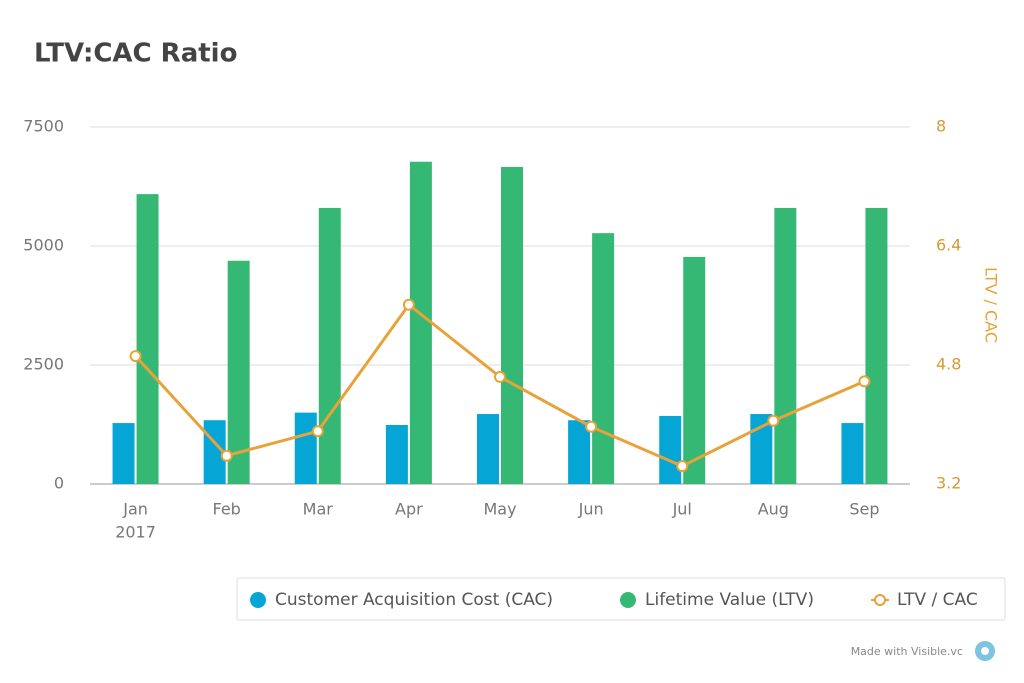 The height and width of the screenshot is (683, 1024). I want to click on y2-tick-label: 4.8, so click(948, 364).